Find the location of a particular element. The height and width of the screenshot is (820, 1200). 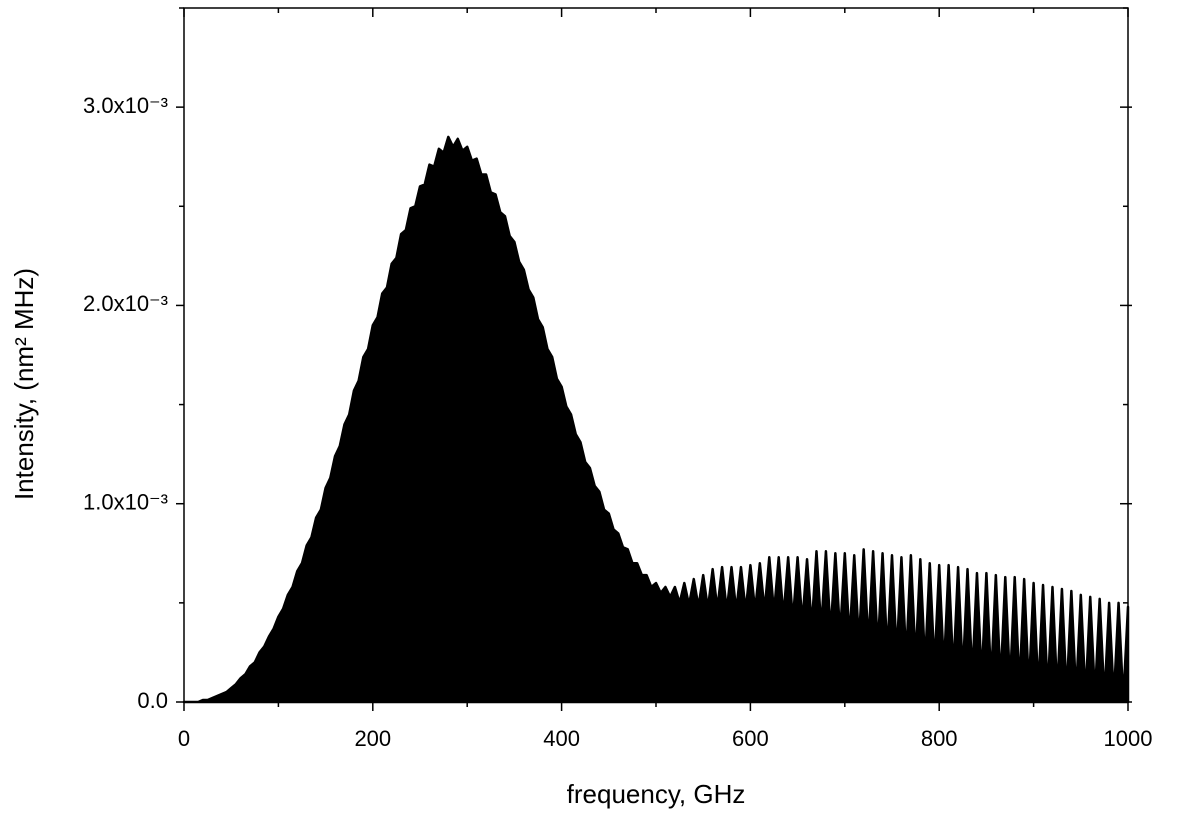

x-tick-label: 0 is located at coordinates (184, 738).